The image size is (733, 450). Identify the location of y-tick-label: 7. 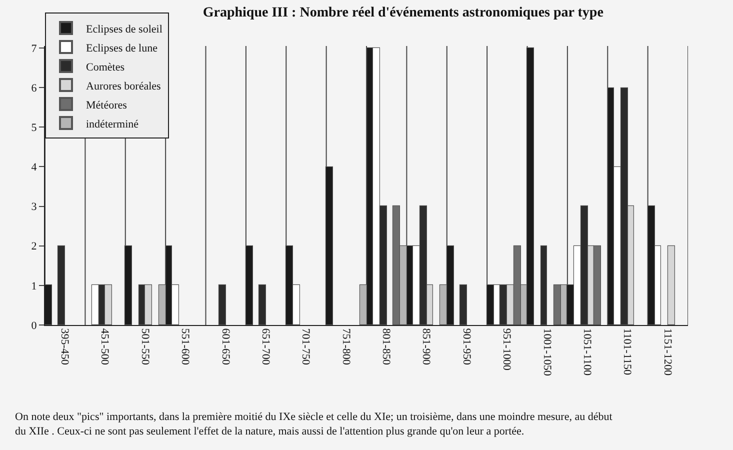
(34, 48).